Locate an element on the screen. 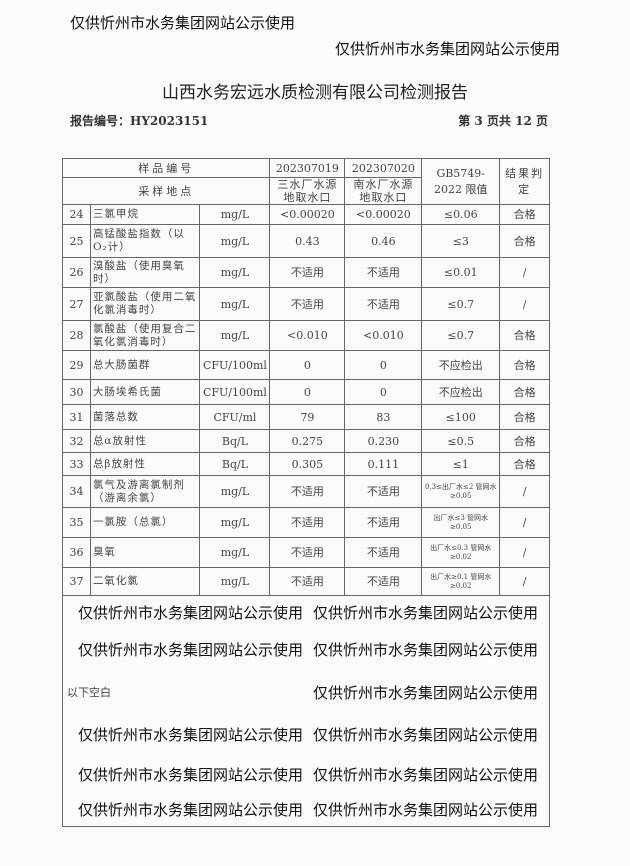 Image resolution: width=630 pixels, height=866 pixels. table-row: 25 高锰酸盐指数（以O₂计） mg/L 0.43 0.46 ≤3 合格 is located at coordinates (306, 241).